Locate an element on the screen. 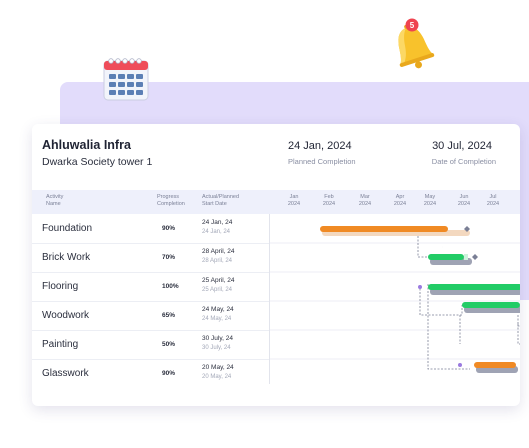  month-jan: Jan 2024 is located at coordinates (294, 200).